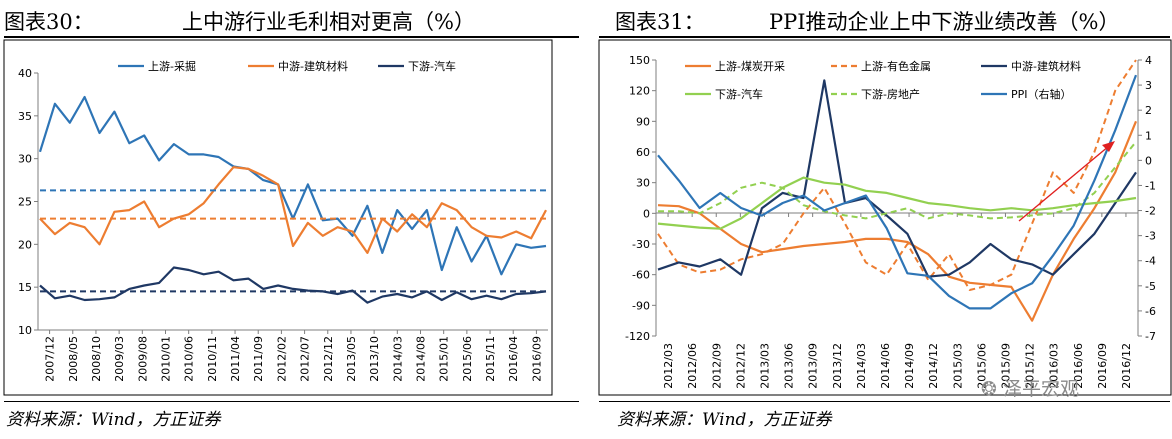 This screenshot has width=1172, height=439. Describe the element at coordinates (490, 359) in the screenshot. I see `left-x-tick-label: 2015/11` at that location.